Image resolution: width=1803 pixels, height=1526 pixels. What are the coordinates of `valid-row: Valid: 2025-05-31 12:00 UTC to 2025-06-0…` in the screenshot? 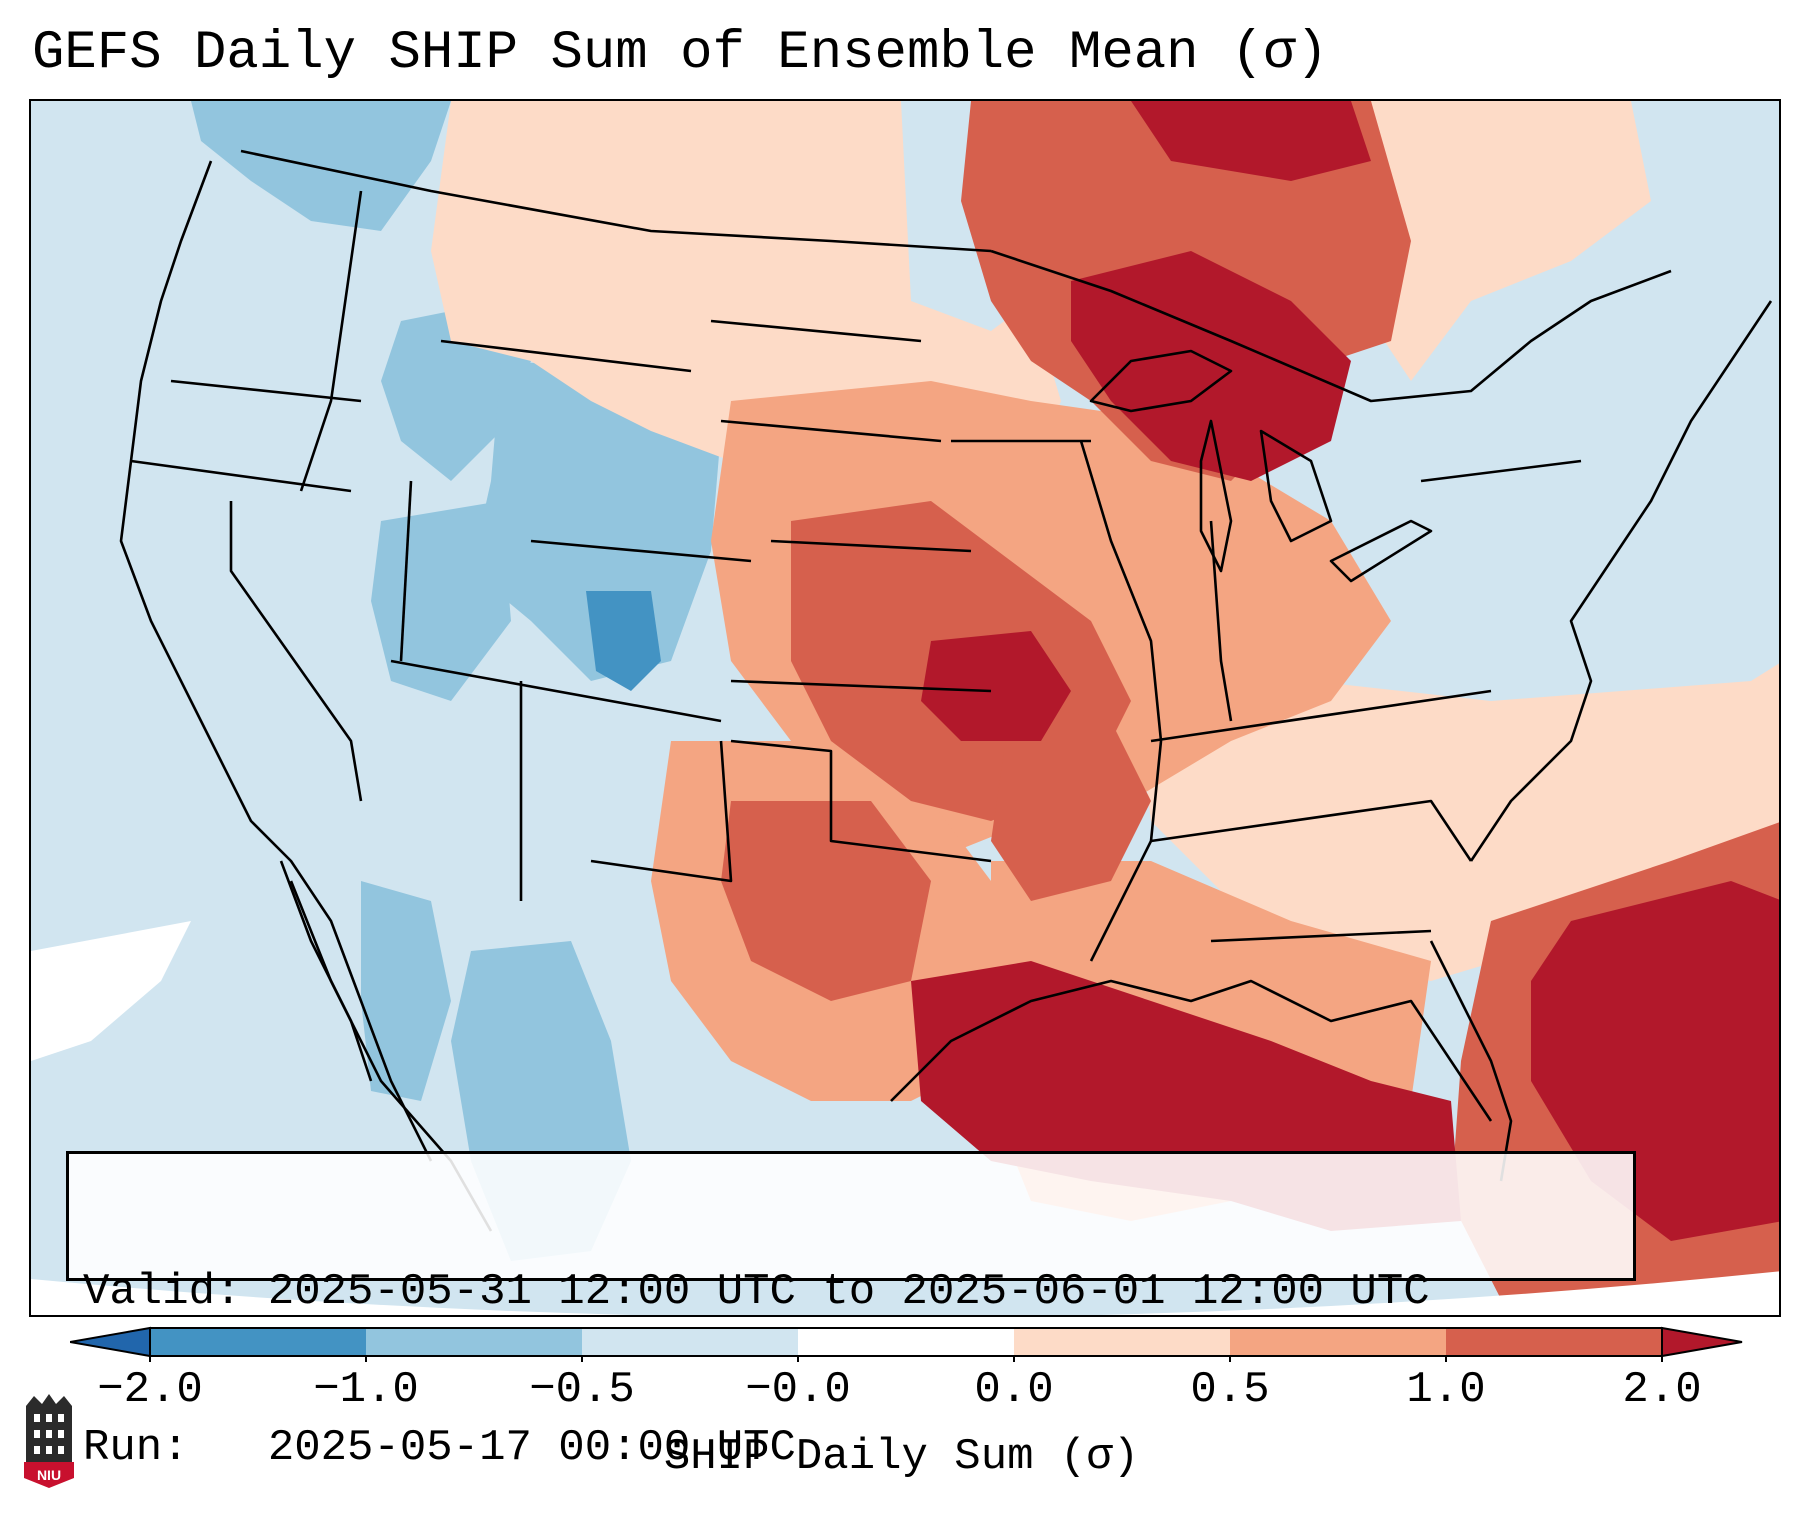 It's located at (851, 1292).